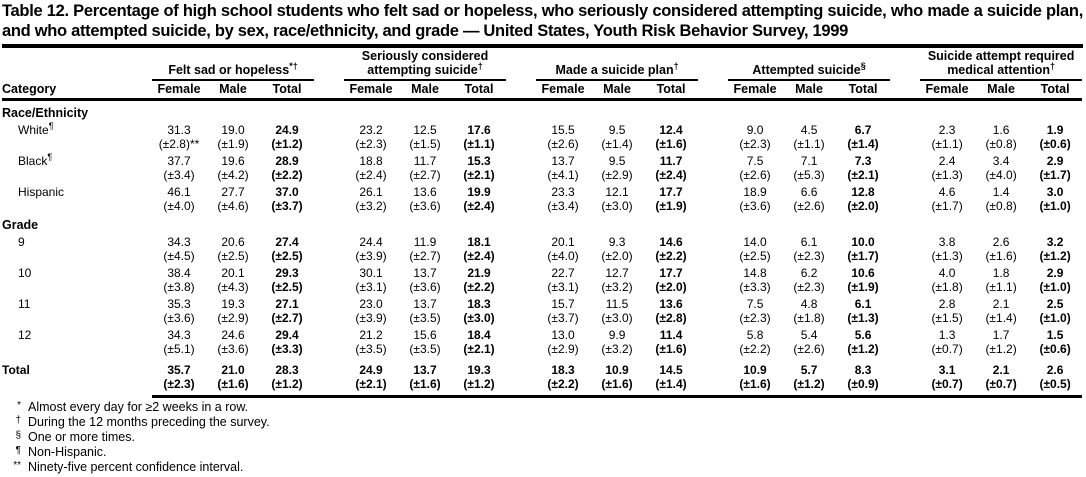 The height and width of the screenshot is (477, 1086). Describe the element at coordinates (287, 191) in the screenshot. I see `value-cell: 37.0` at that location.